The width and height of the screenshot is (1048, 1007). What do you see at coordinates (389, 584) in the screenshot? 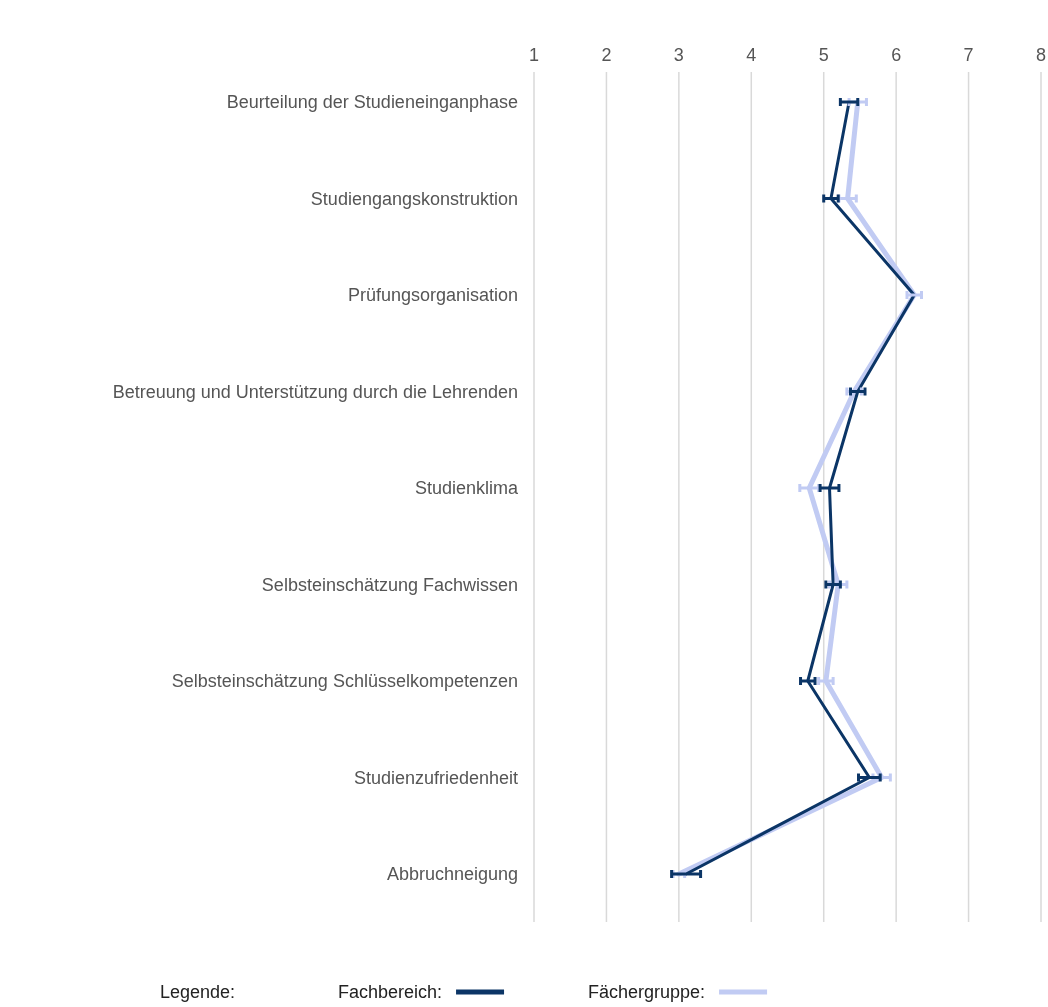
I see `y-tick-label: Selbsteinschätzung Fachwissen` at bounding box center [389, 584].